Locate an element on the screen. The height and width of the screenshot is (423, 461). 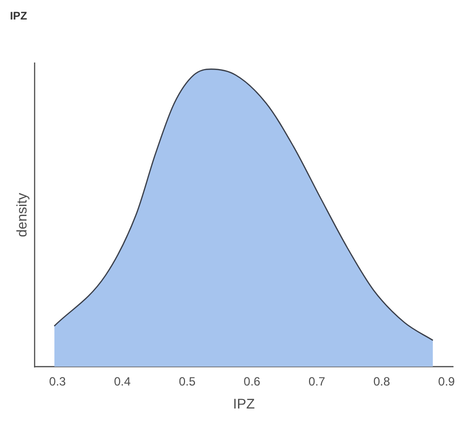
chart-title: IPZ is located at coordinates (19, 16).